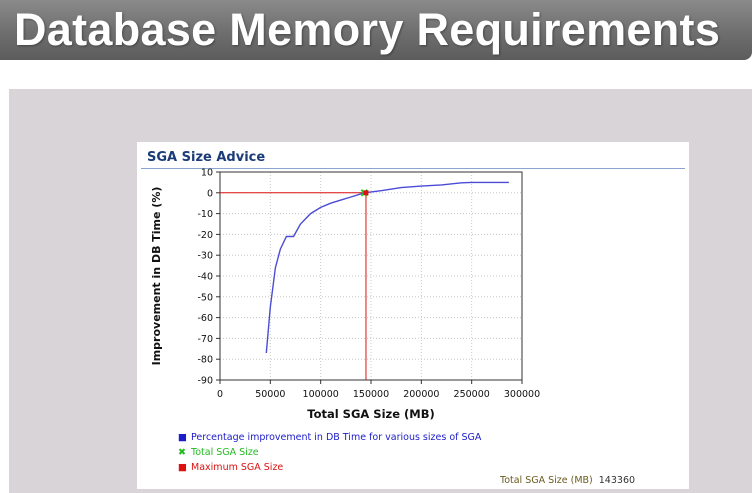  Describe the element at coordinates (321, 394) in the screenshot. I see `x-tick-label: 100000` at that location.